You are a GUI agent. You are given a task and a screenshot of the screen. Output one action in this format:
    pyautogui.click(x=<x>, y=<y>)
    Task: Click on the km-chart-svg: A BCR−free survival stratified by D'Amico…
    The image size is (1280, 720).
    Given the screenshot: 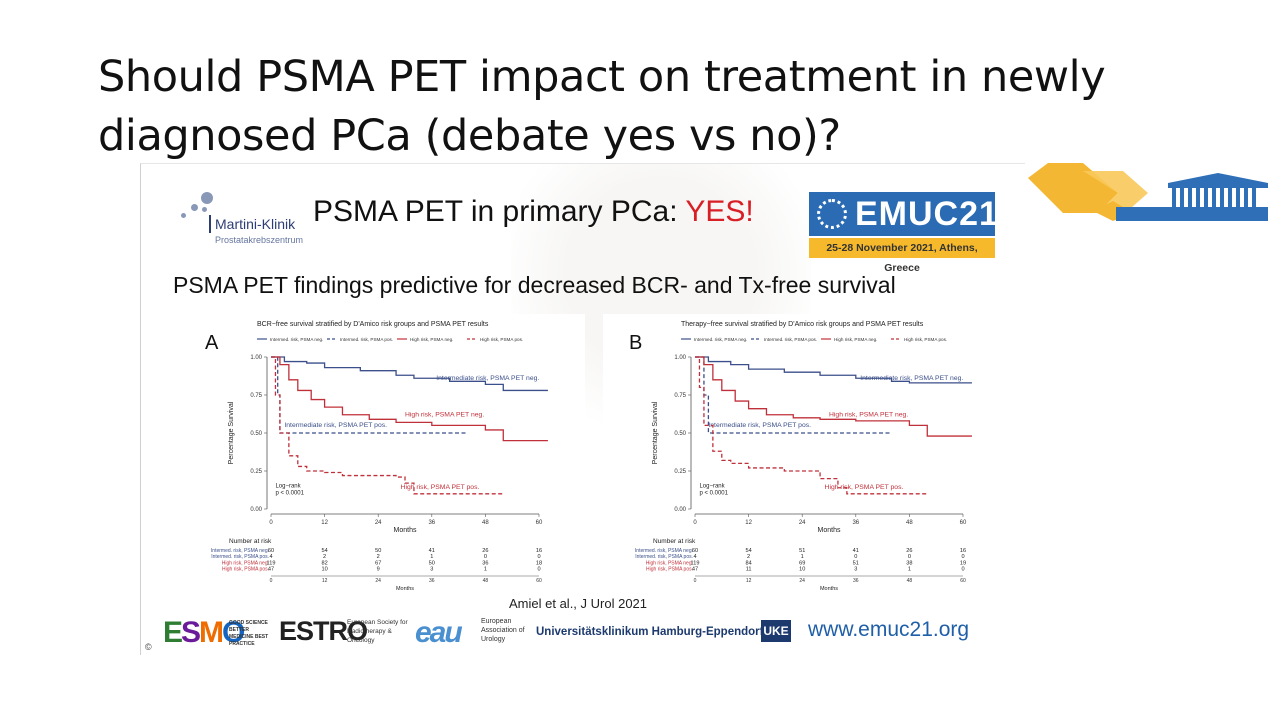 What is the action you would take?
    pyautogui.click(x=376, y=456)
    